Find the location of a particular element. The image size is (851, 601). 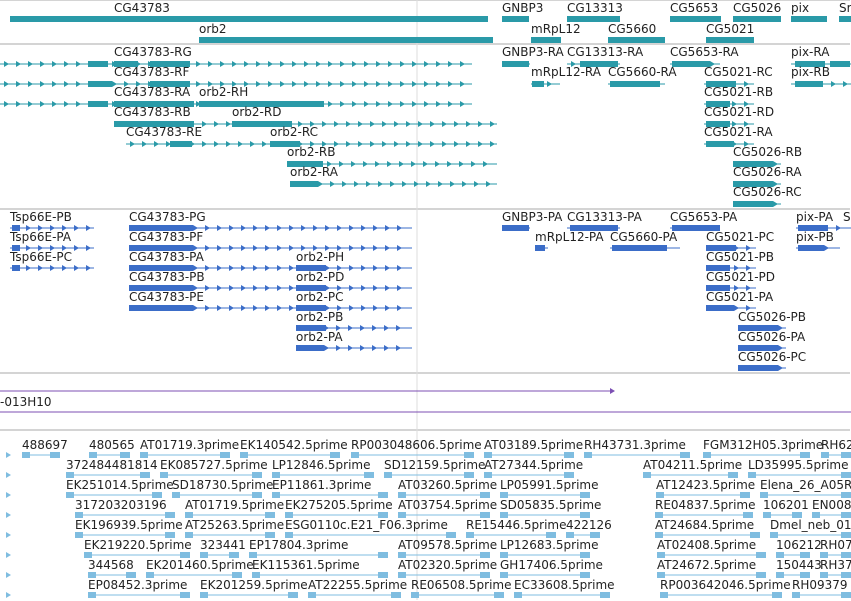

transcript-label: Tsp66E-PB is located at coordinates (40, 217).